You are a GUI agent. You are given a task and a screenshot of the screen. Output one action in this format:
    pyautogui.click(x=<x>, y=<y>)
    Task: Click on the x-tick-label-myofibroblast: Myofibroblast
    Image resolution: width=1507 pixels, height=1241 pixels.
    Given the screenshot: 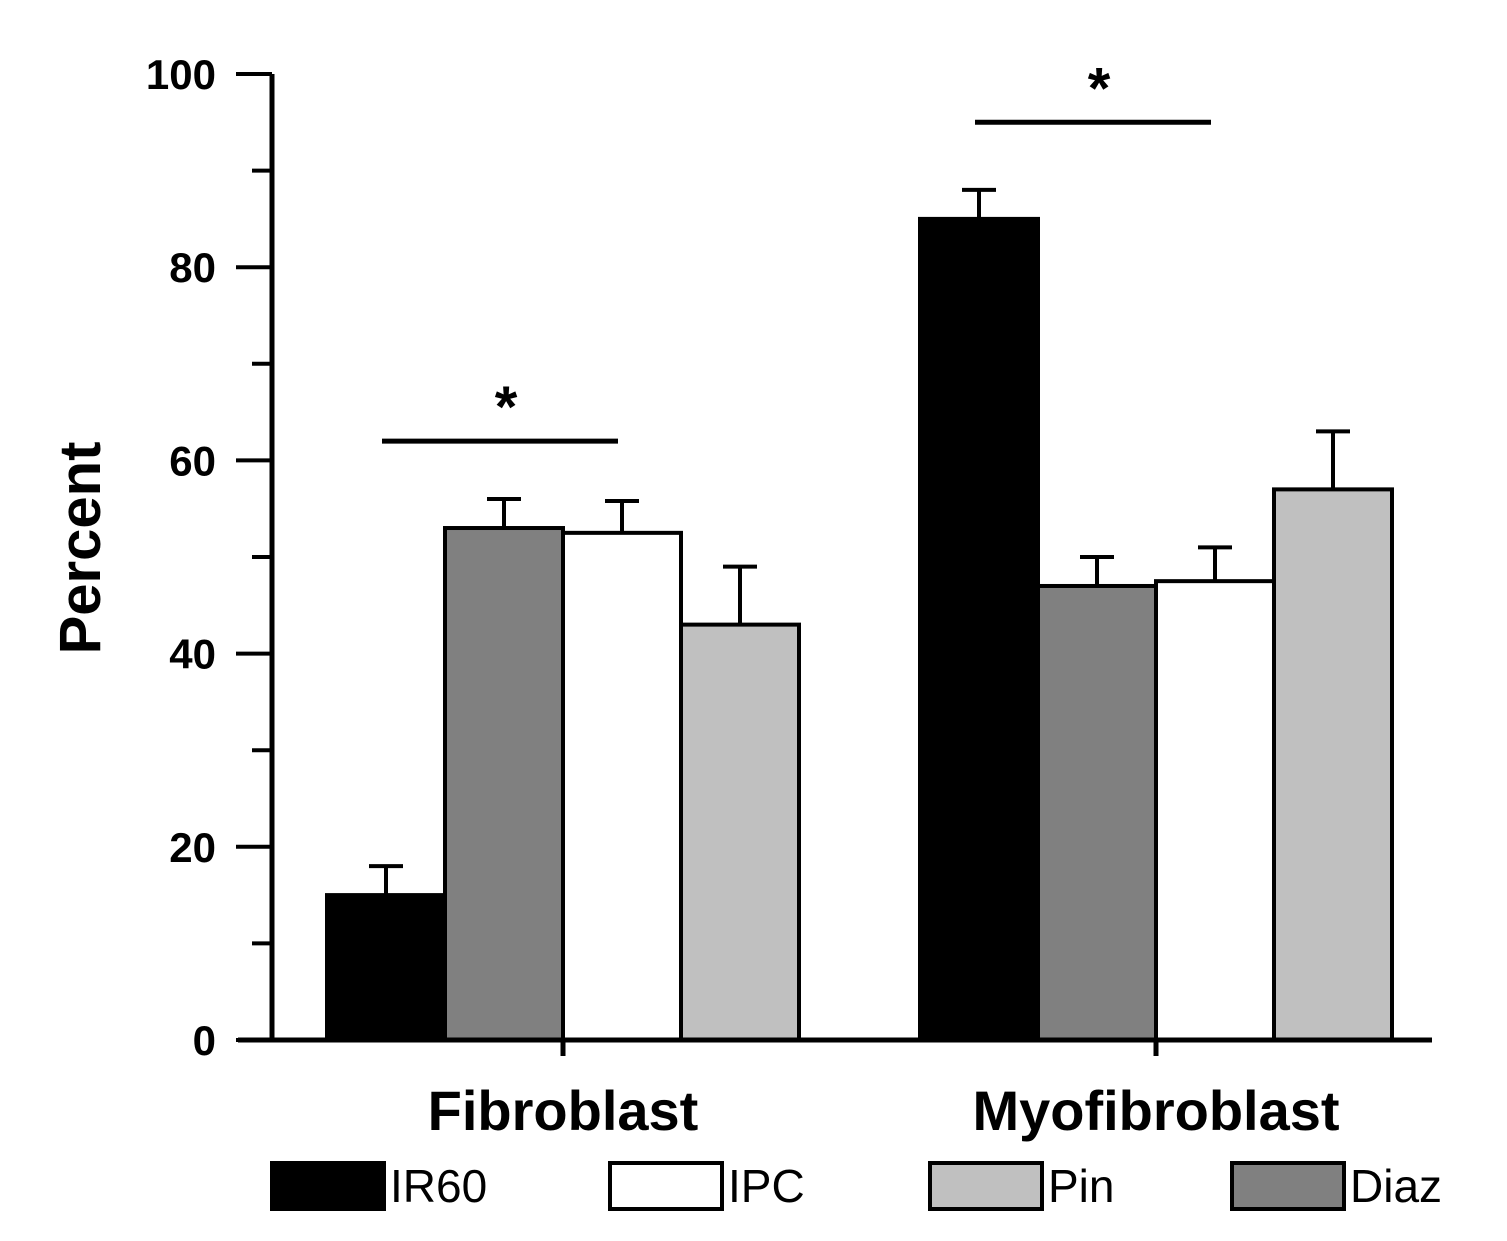 What is the action you would take?
    pyautogui.click(x=1155, y=1110)
    